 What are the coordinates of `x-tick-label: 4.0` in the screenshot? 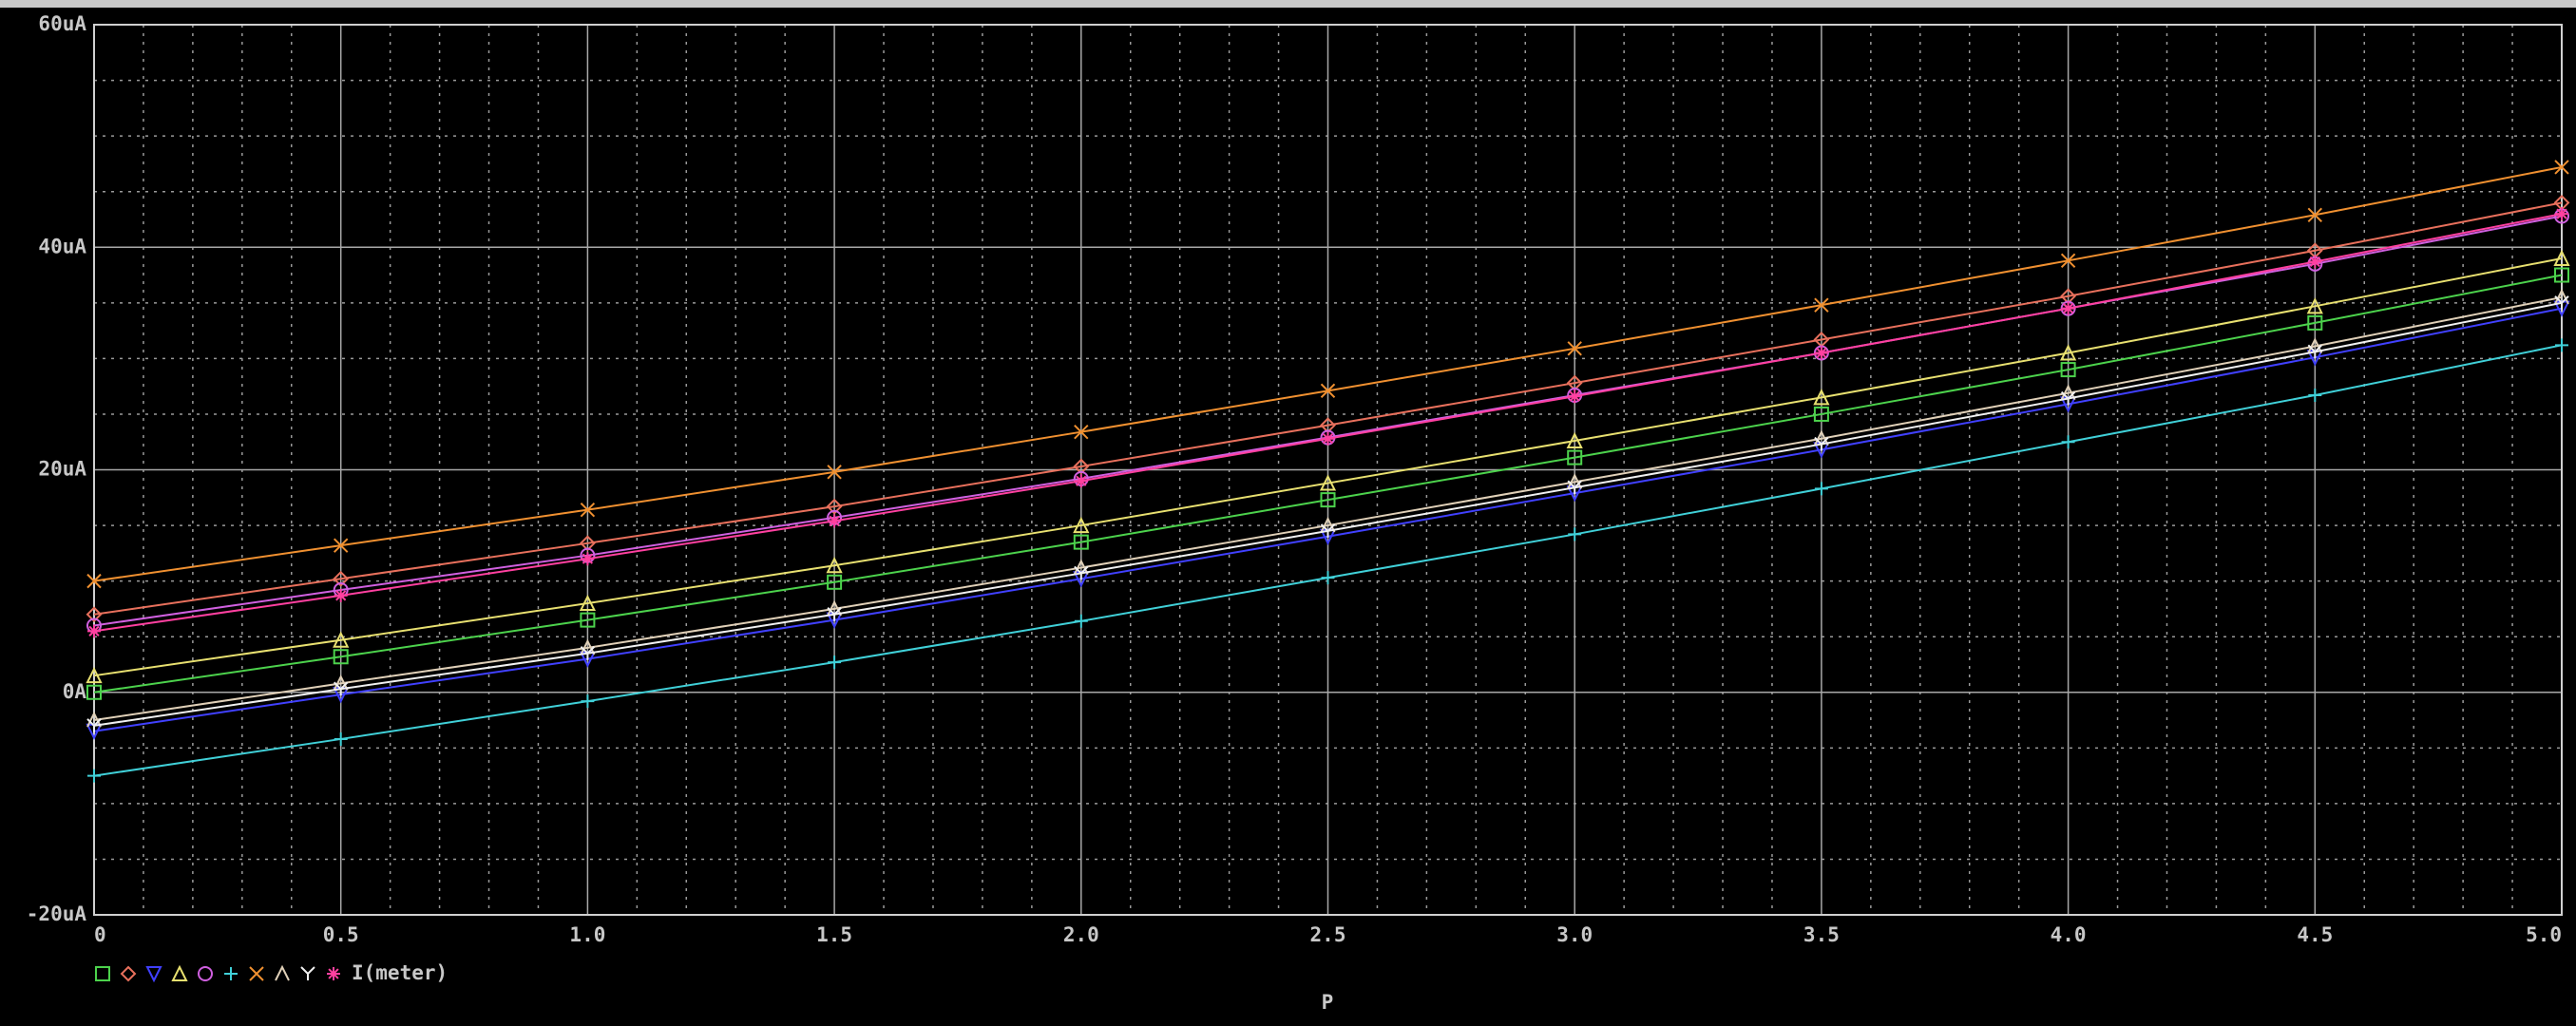 It's located at (2069, 934).